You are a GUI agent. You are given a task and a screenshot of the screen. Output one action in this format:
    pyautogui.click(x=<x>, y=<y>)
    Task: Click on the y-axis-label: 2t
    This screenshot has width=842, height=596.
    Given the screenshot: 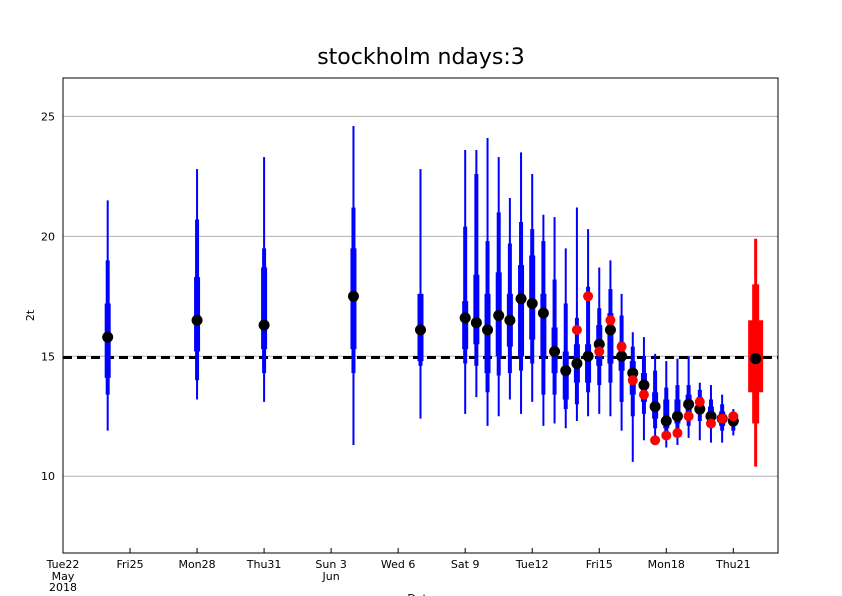 What is the action you would take?
    pyautogui.click(x=30, y=315)
    